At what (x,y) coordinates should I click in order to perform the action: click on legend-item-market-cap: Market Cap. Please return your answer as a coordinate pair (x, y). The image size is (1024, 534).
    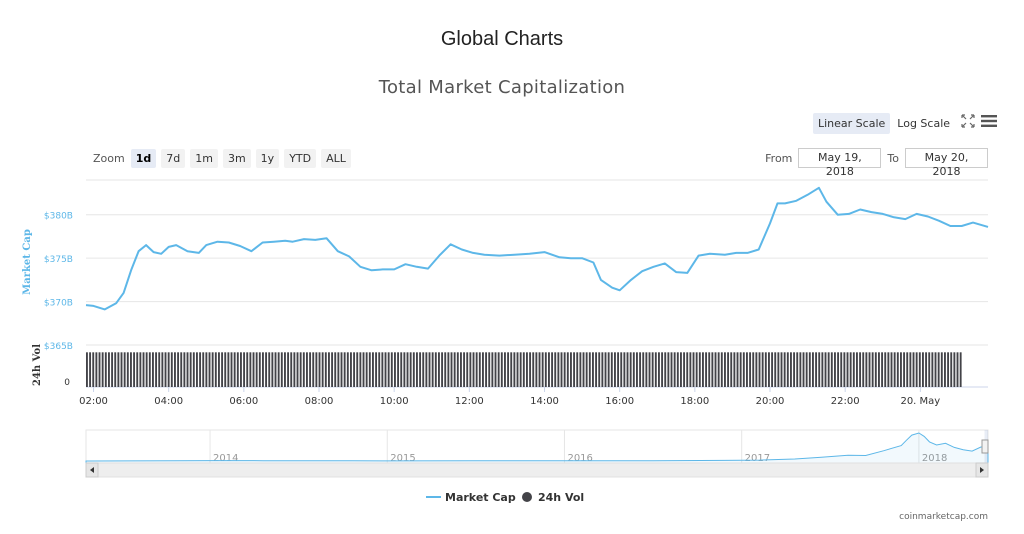
    Looking at the image, I should click on (471, 497).